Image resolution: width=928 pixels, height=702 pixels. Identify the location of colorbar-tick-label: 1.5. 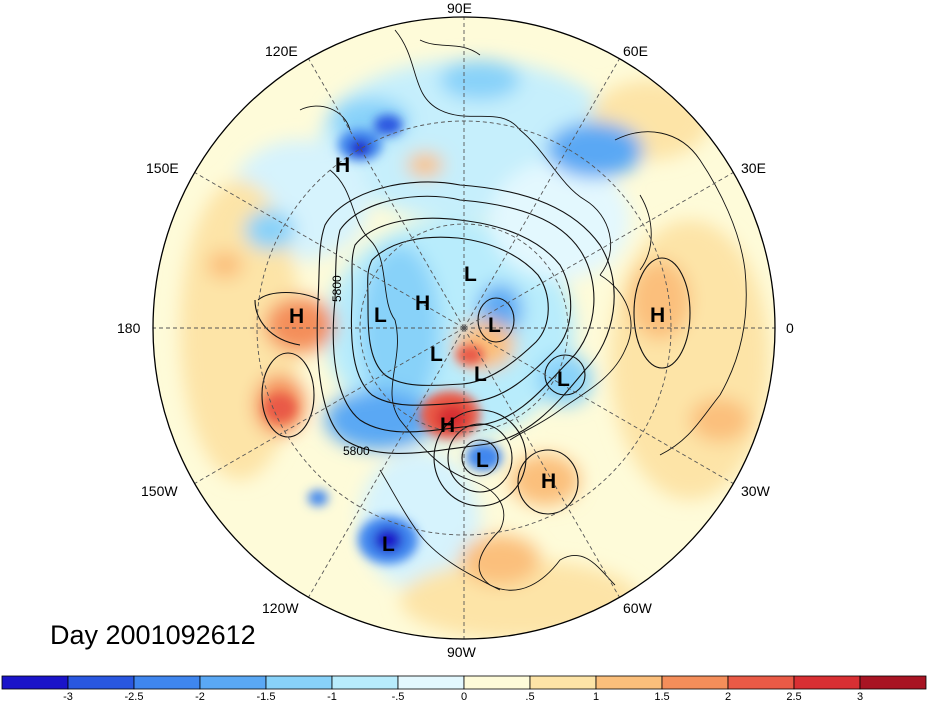
(661, 696).